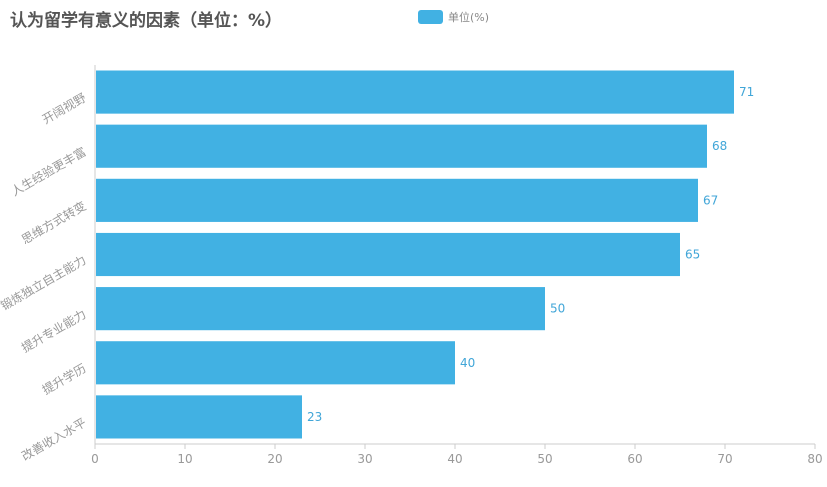  What do you see at coordinates (634, 459) in the screenshot?
I see `x-tick-label: 60` at bounding box center [634, 459].